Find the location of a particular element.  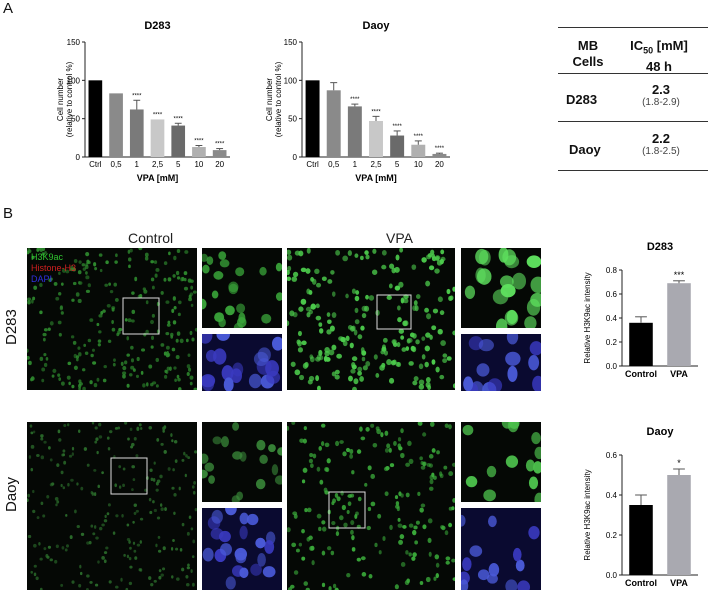

x-tick-label: Ctrl is located at coordinates (312, 164).